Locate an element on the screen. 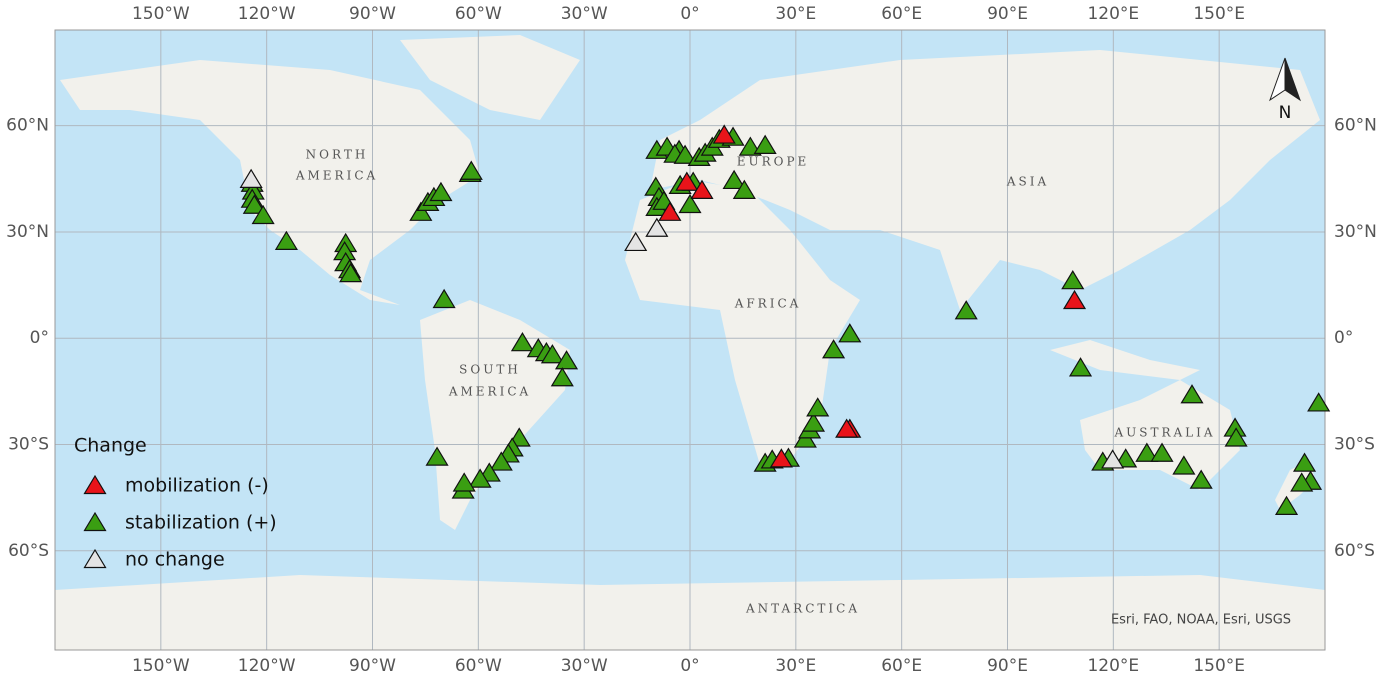 The width and height of the screenshot is (1378, 683). continent-label: ANTARCTICA is located at coordinates (802, 609).